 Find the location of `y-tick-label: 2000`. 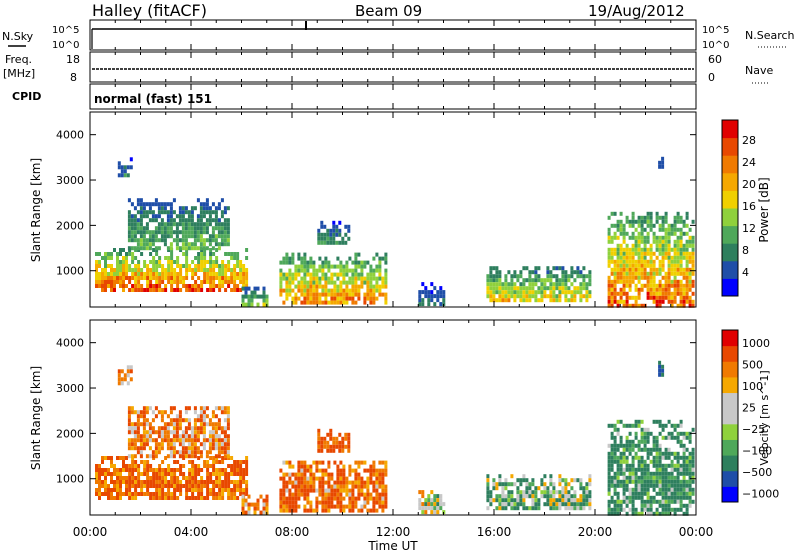

y-tick-label: 2000 is located at coordinates (70, 433).